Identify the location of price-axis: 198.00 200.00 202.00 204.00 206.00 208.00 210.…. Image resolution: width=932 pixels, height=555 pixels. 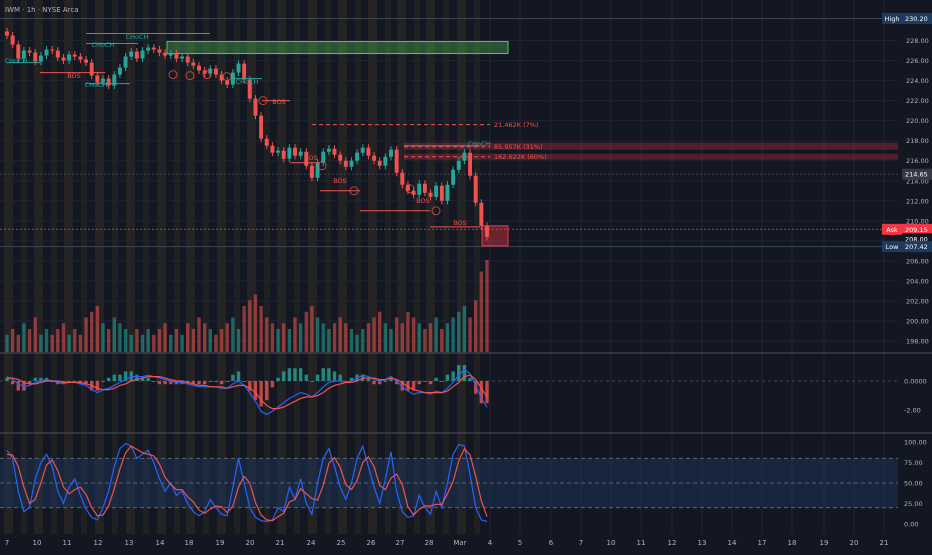
(916, 282).